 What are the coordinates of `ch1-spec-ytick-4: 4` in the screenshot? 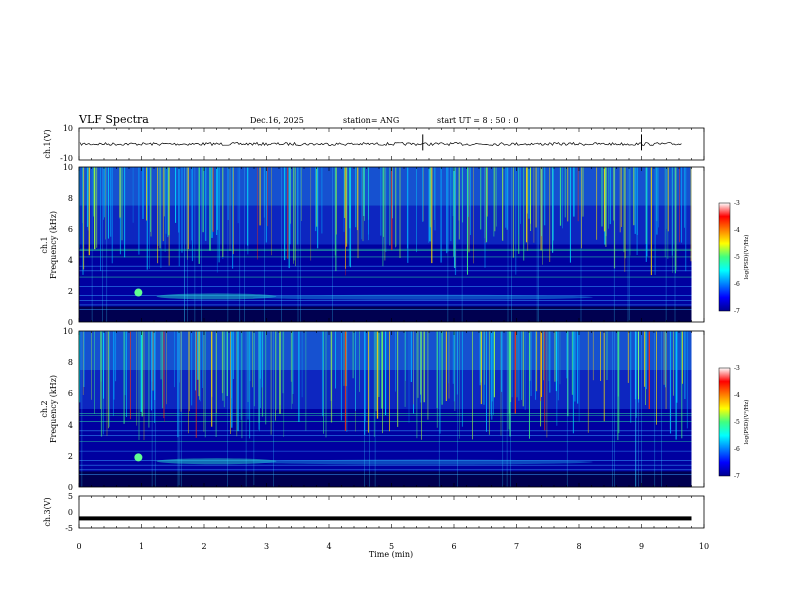 It's located at (70, 260).